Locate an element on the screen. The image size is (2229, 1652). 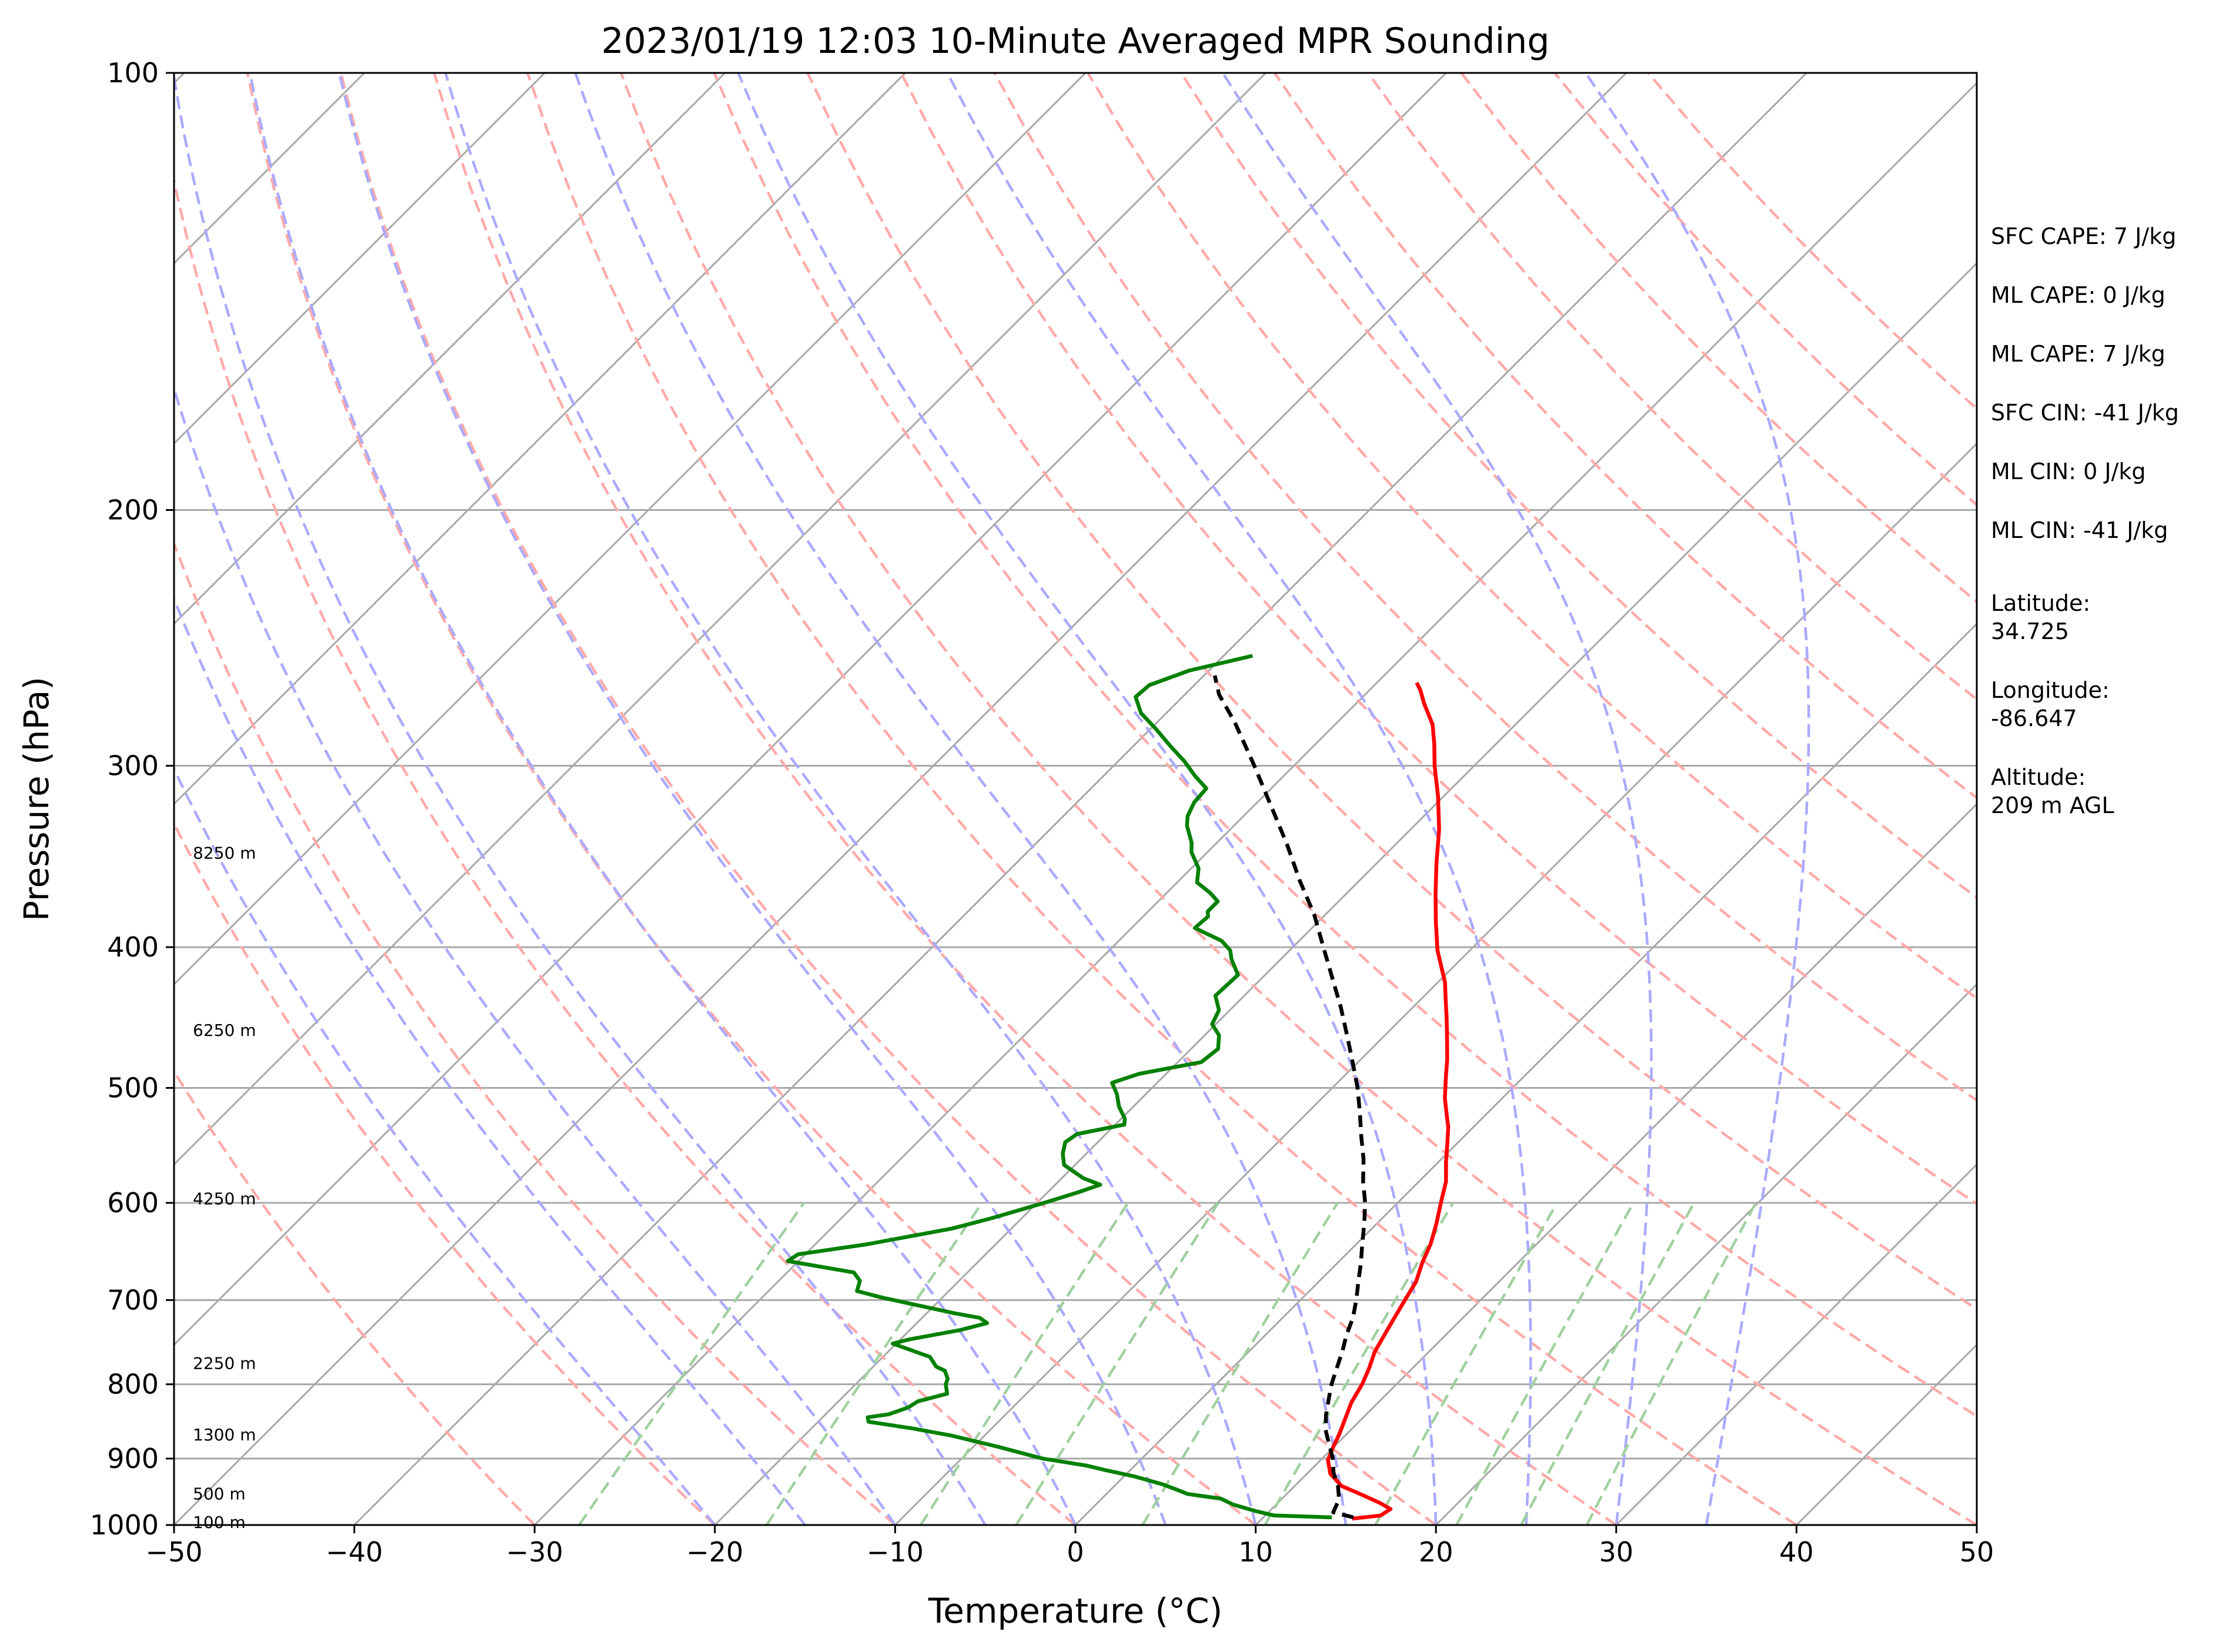
y-tick-label: 400 is located at coordinates (133, 947).